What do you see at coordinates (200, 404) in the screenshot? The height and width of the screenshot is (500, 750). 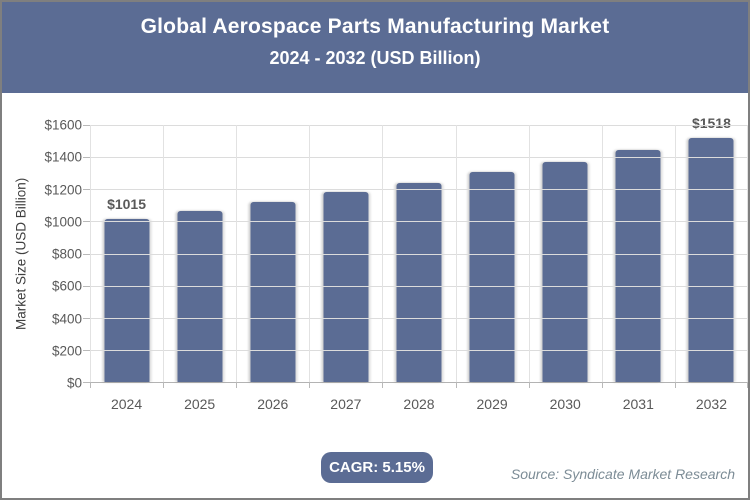 I see `x-axis-tick-label-2025: 2025` at bounding box center [200, 404].